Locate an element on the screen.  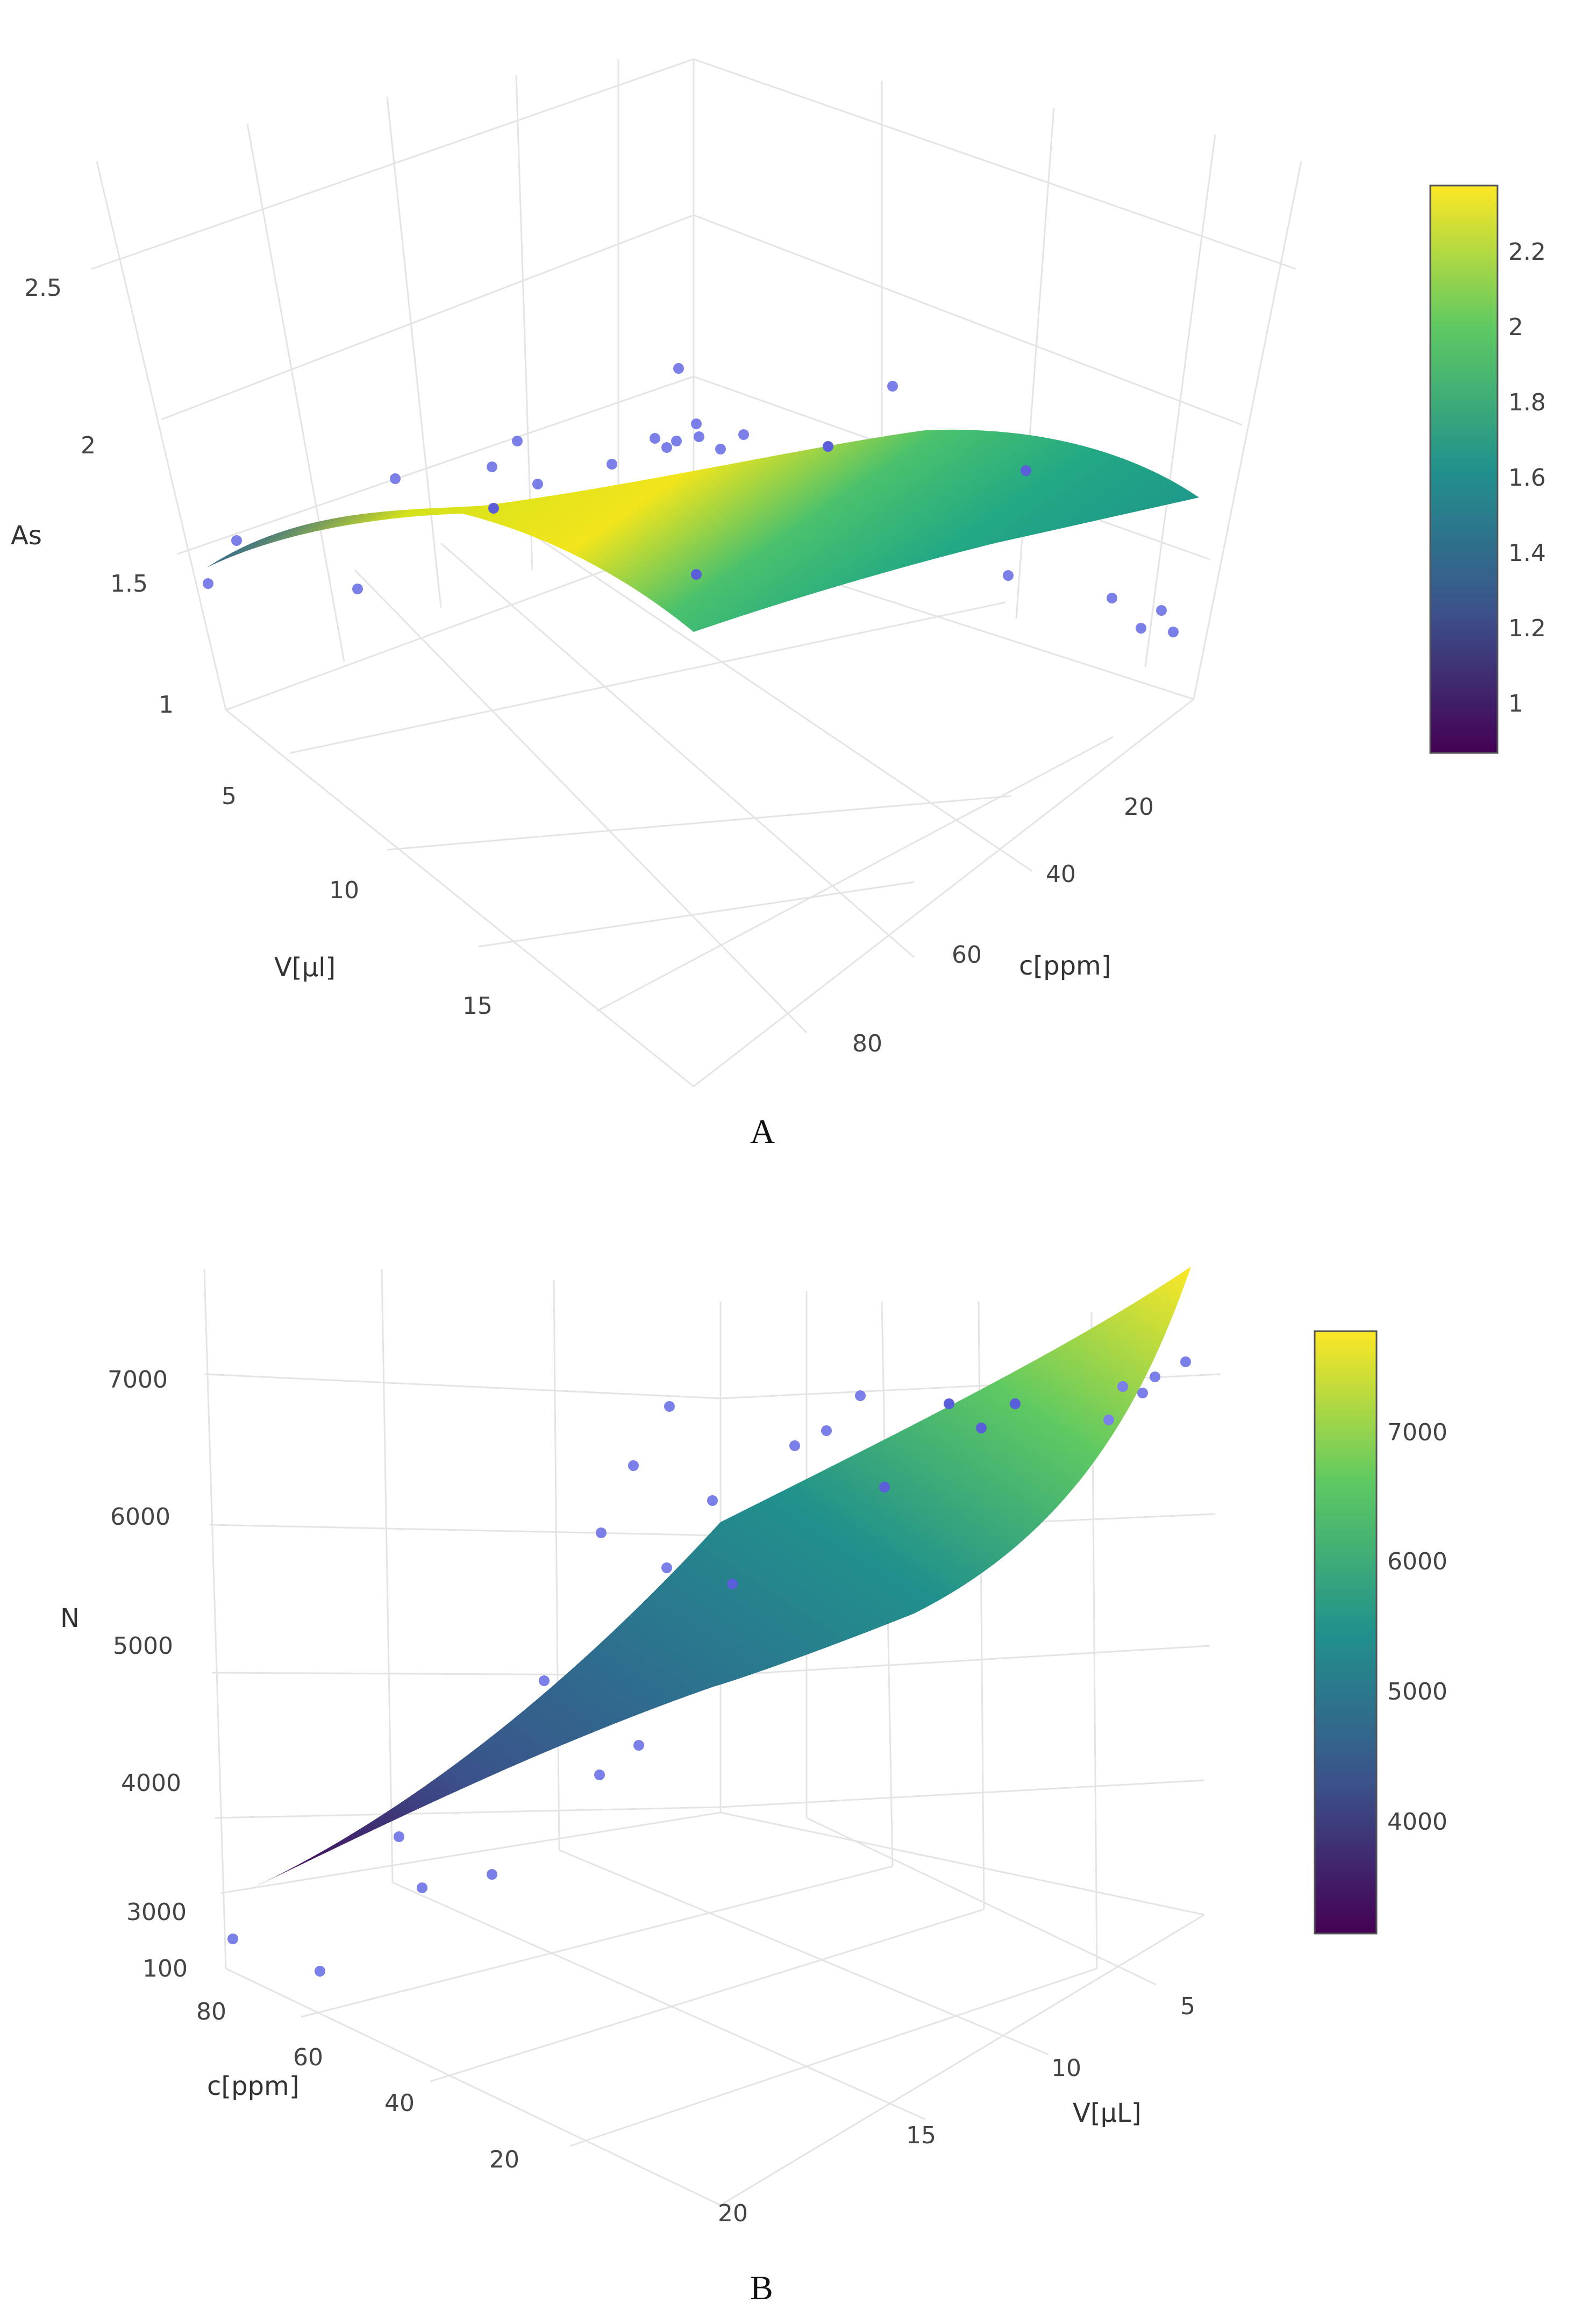
panel-a-z-title: As is located at coordinates (26, 536).